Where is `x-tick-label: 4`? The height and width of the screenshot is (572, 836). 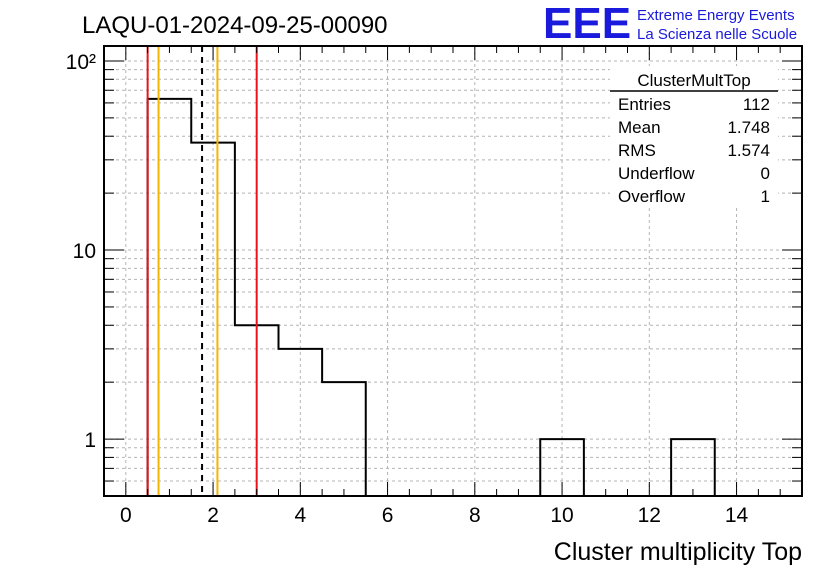
x-tick-label: 4 is located at coordinates (300, 515).